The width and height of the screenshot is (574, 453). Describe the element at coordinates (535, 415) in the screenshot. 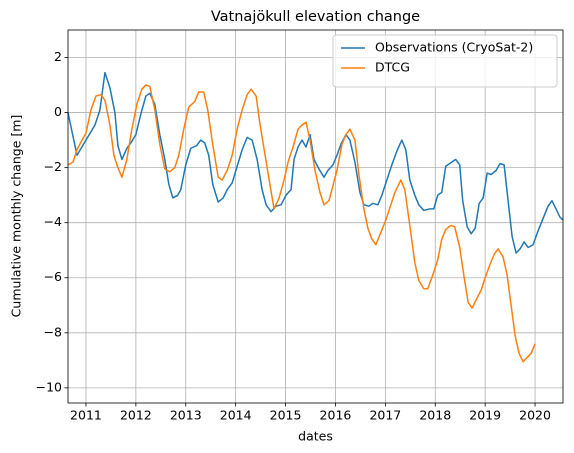

I see `x-tick-label: 2020` at that location.